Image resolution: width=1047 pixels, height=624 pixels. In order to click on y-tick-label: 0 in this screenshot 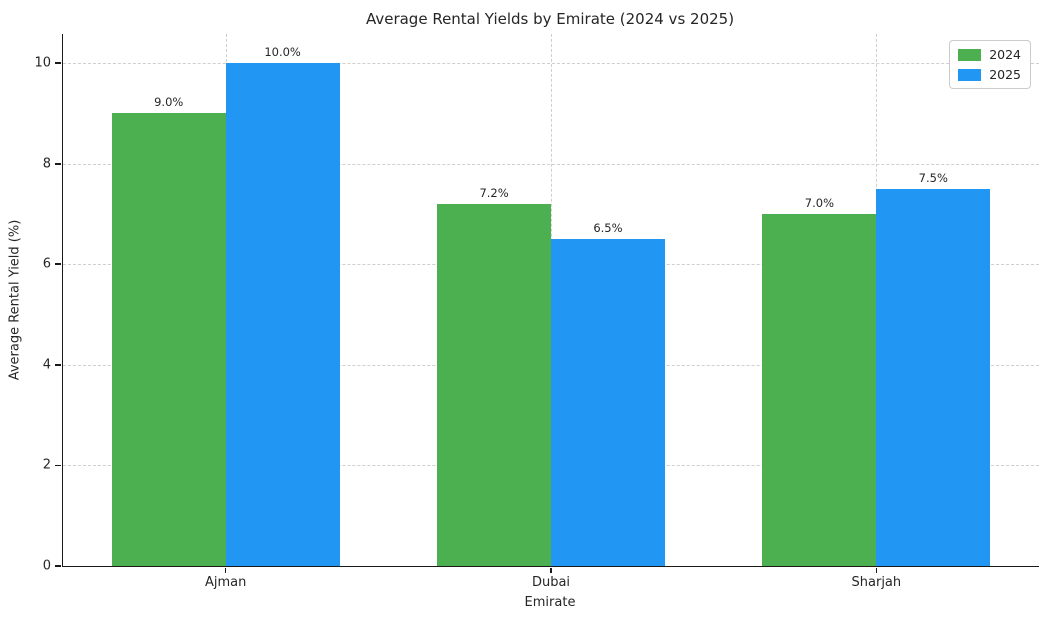, I will do `click(46, 566)`.